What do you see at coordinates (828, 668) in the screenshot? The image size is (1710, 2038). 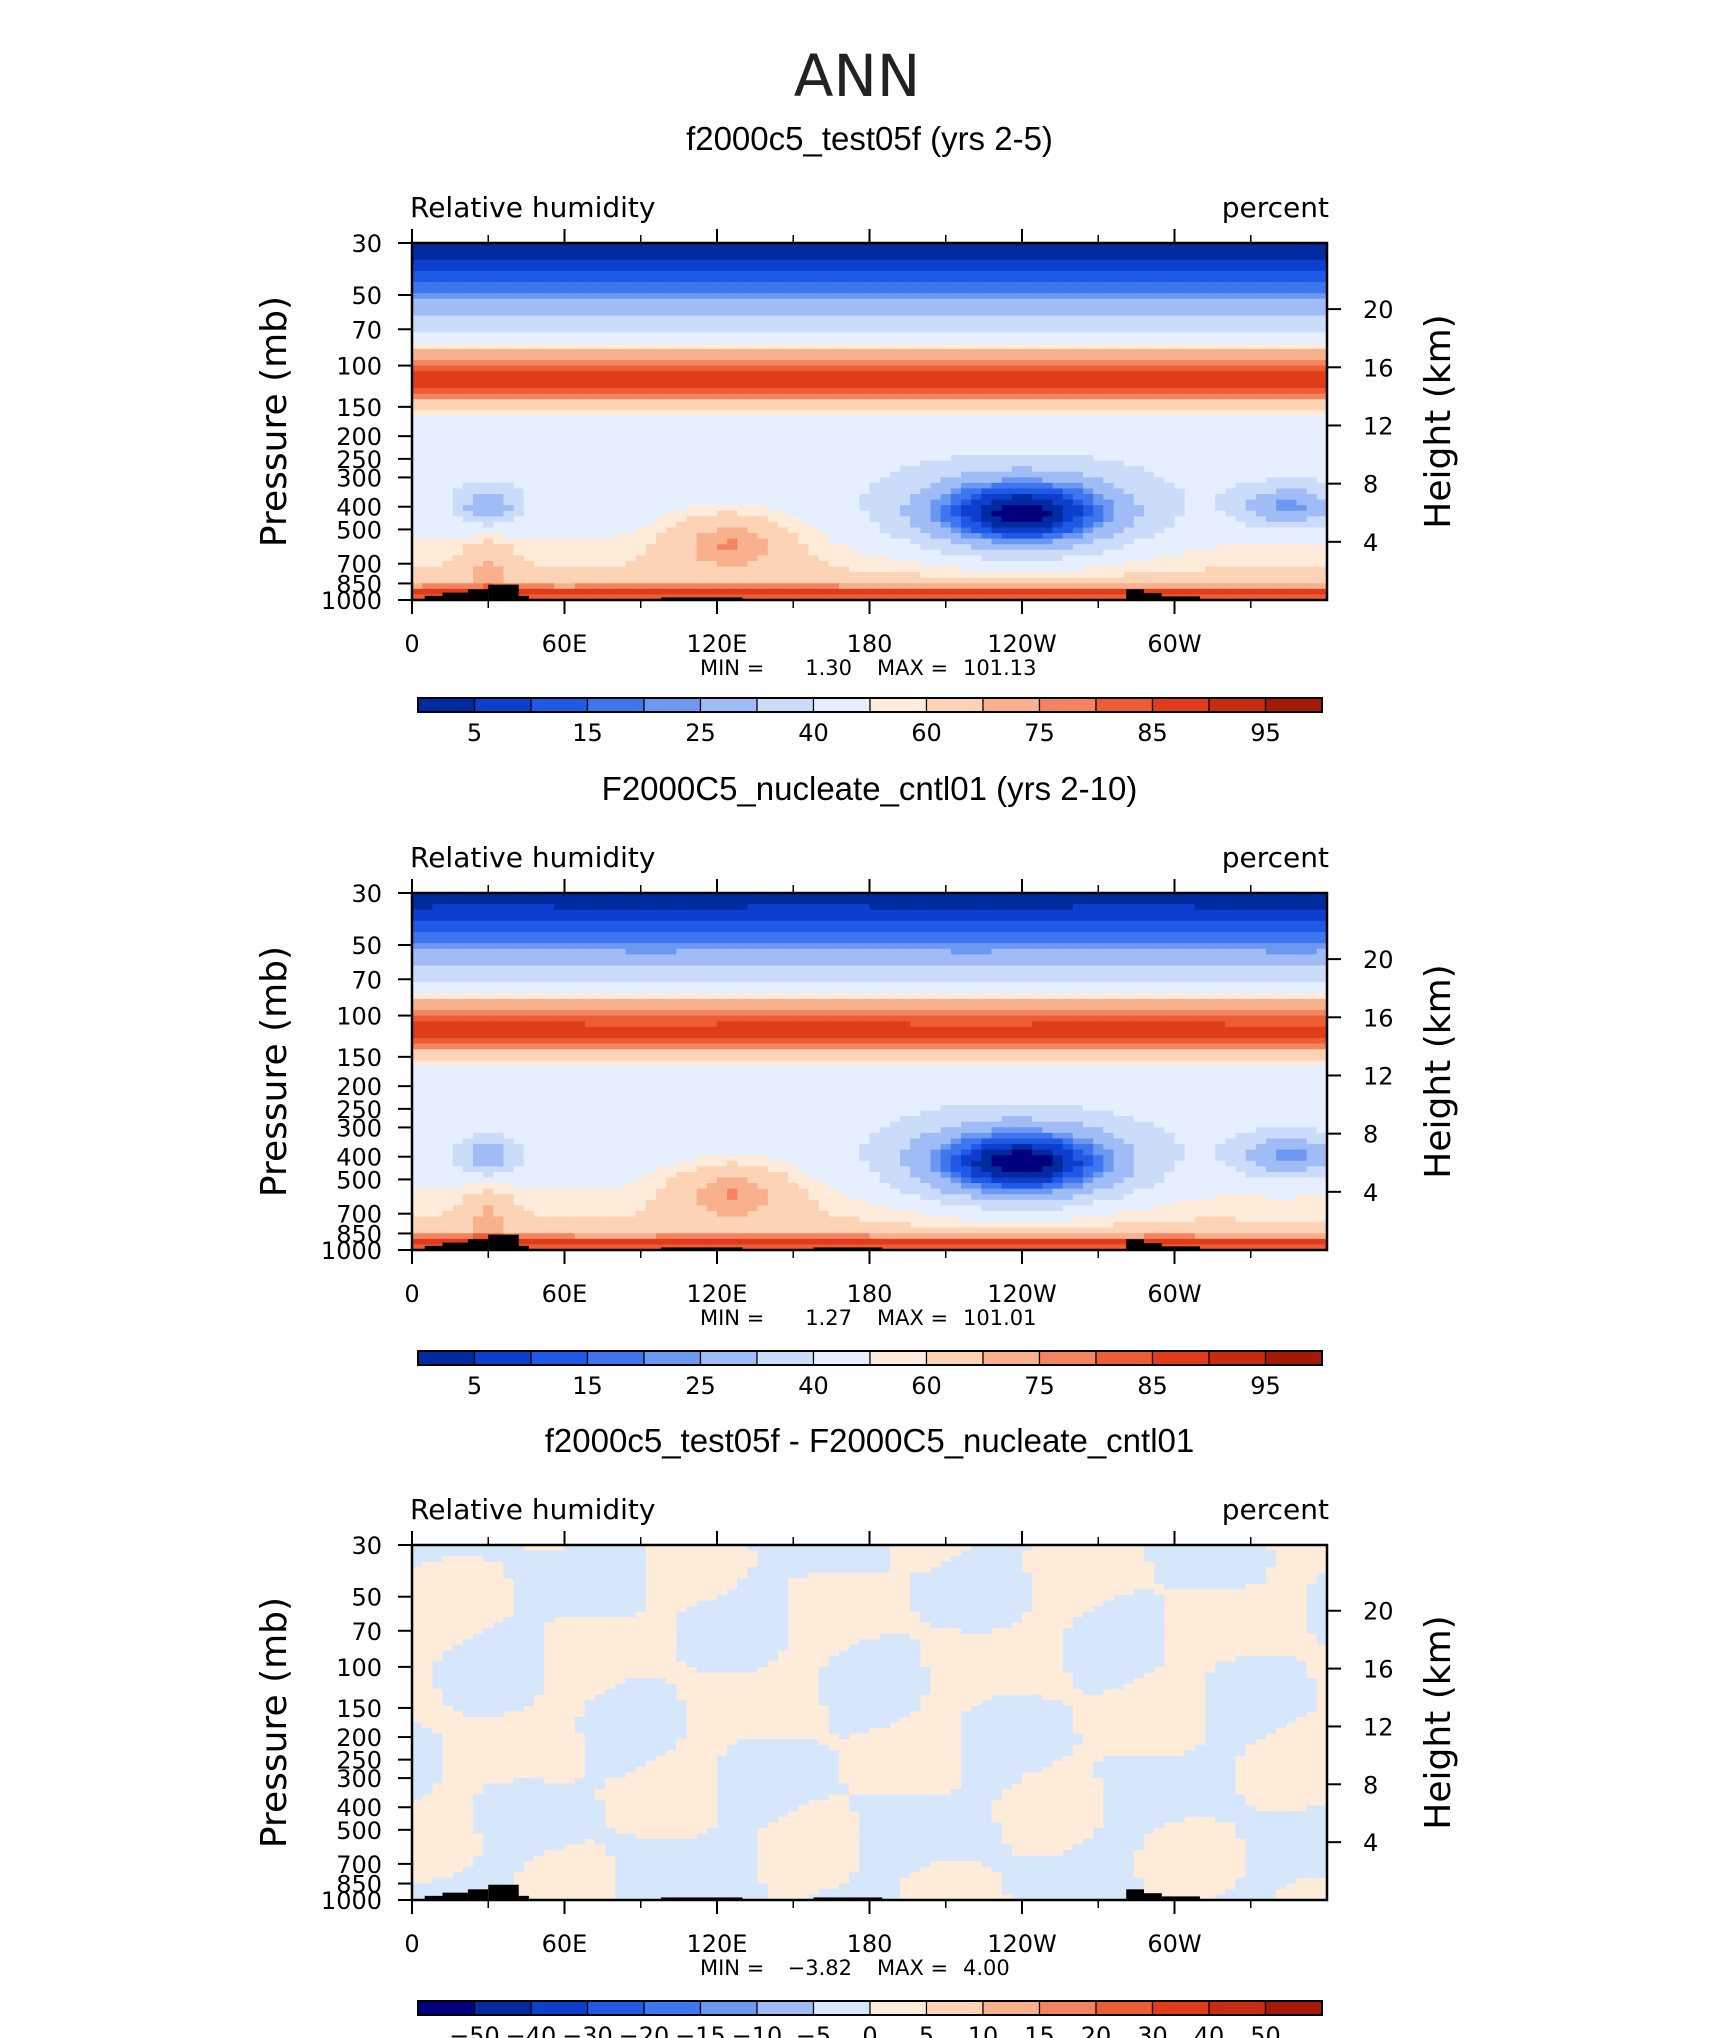 I see `min-value: 1.30` at bounding box center [828, 668].